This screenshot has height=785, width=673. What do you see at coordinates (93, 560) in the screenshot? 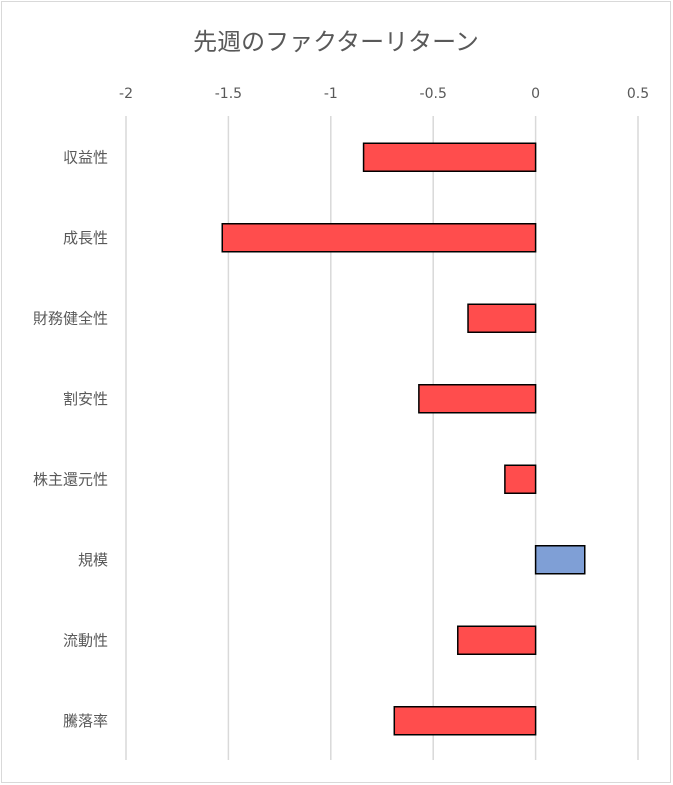
I see `category-label: 規模` at bounding box center [93, 560].